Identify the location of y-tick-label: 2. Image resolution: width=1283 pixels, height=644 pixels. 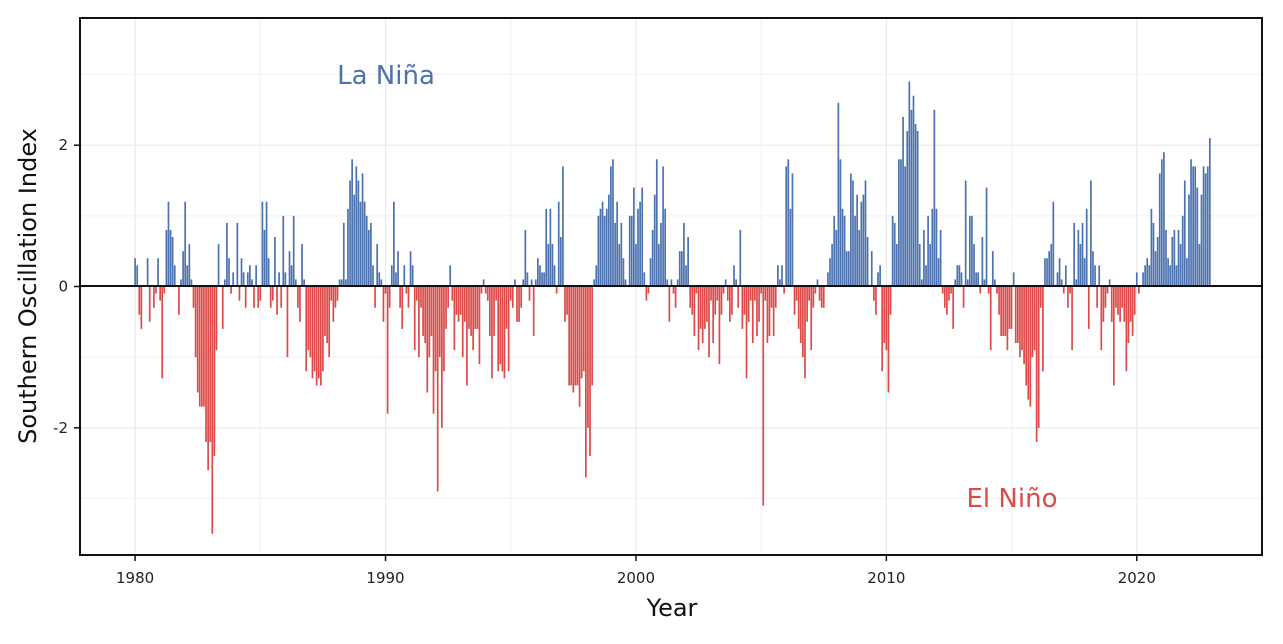
(63, 145).